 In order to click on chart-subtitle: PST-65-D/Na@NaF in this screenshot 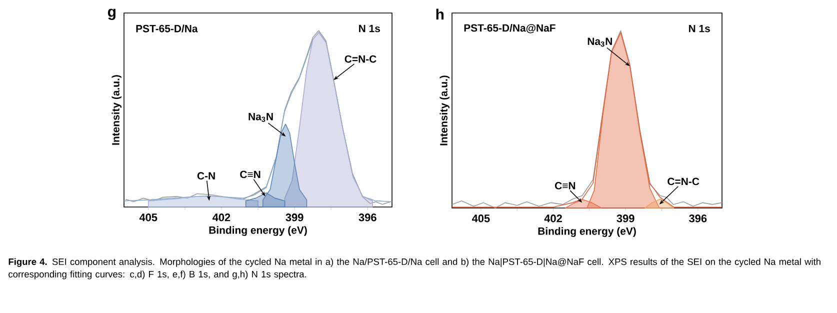, I will do `click(510, 29)`.